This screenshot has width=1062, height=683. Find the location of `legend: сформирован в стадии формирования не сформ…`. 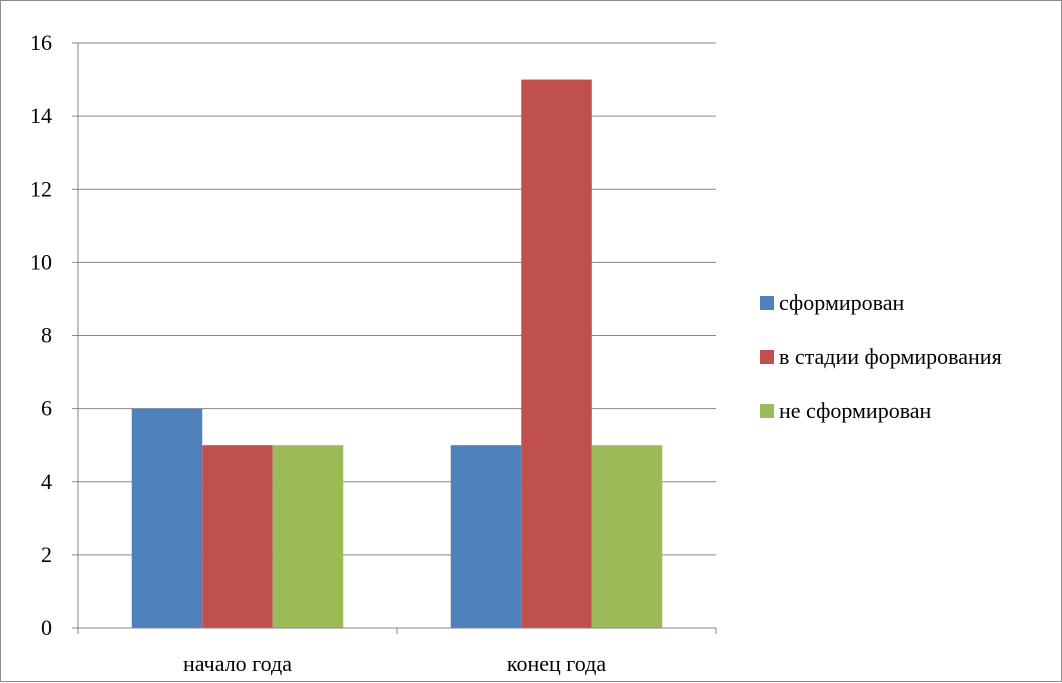

legend: сформирован в стадии формирования не сформ… is located at coordinates (881, 356).